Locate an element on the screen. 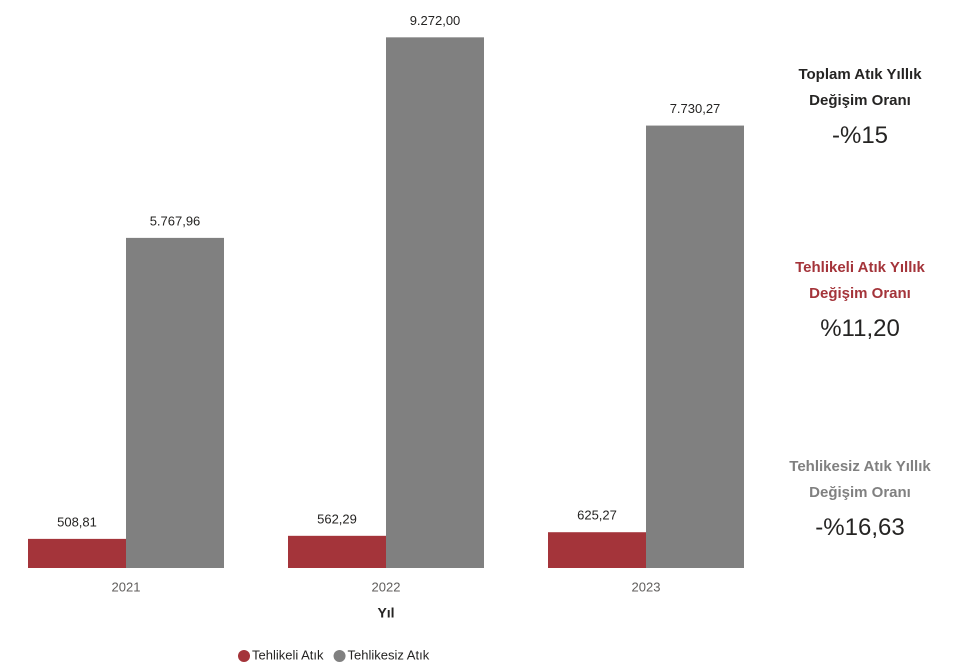 Image resolution: width=979 pixels, height=668 pixels. data-label: 7.730,27 is located at coordinates (695, 108).